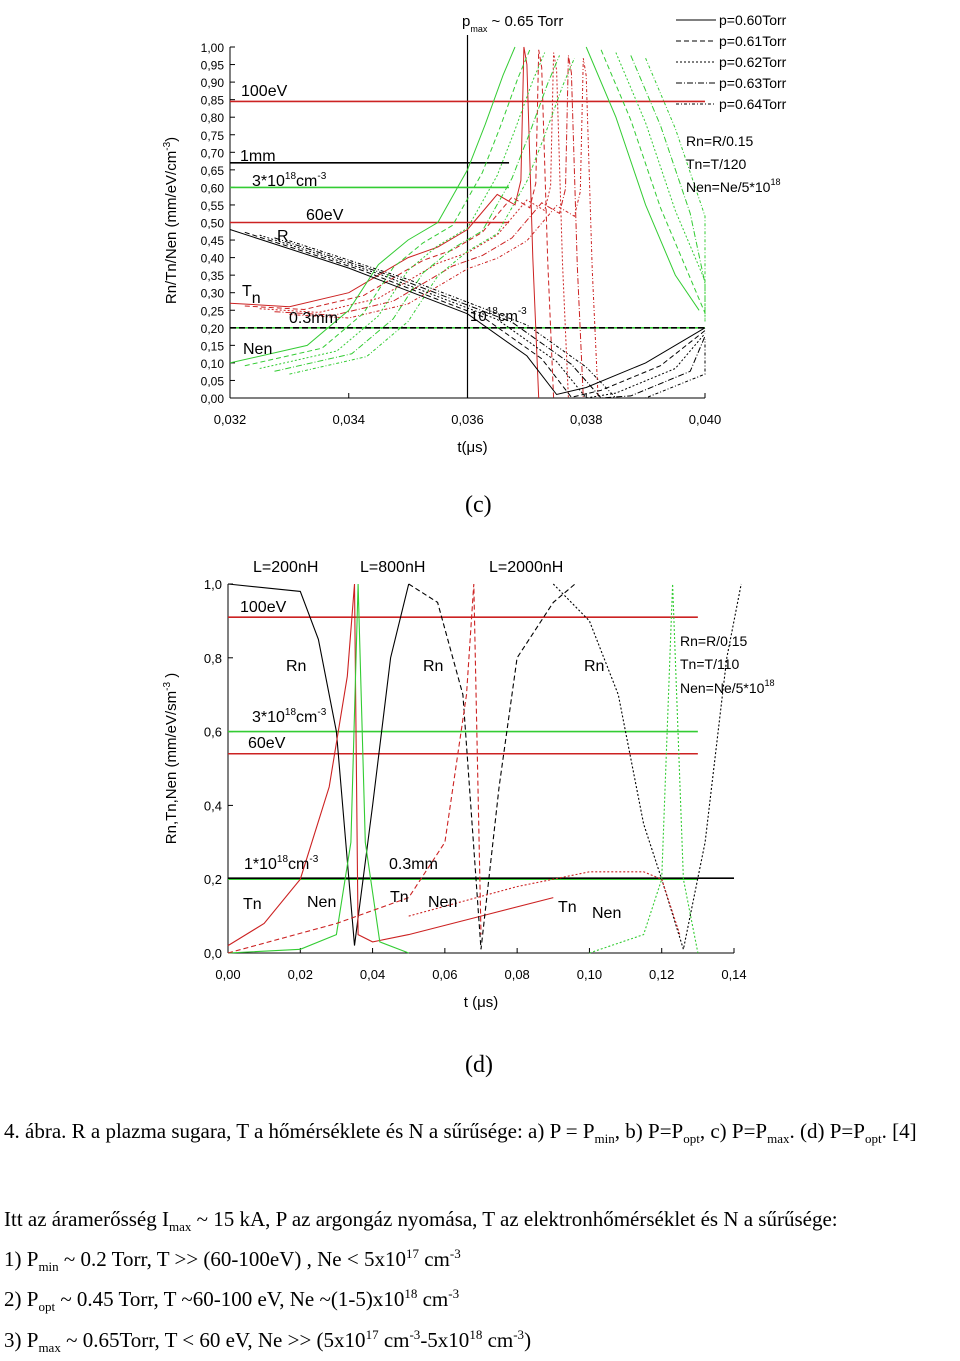 This screenshot has width=960, height=1361. I want to click on x-tick-label: 0,034, so click(348, 419).